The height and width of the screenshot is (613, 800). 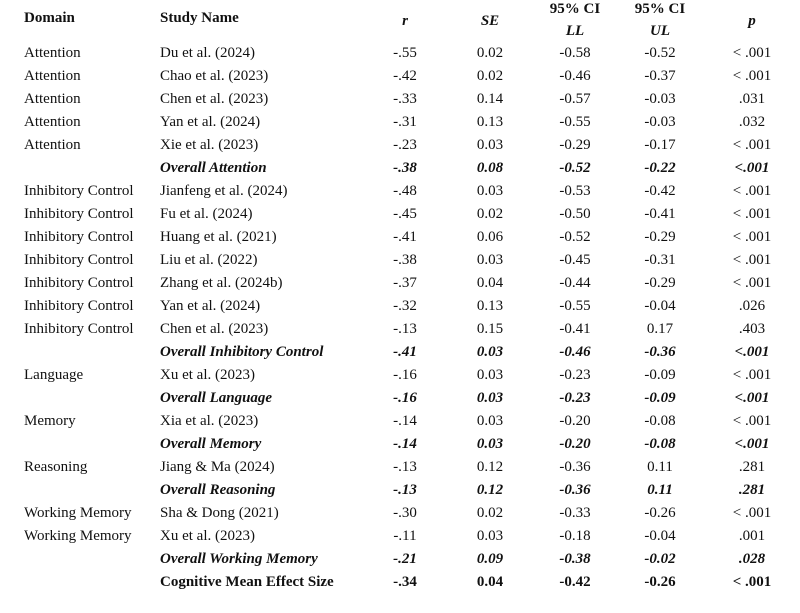 I want to click on cell-ll: -0.20, so click(x=575, y=421).